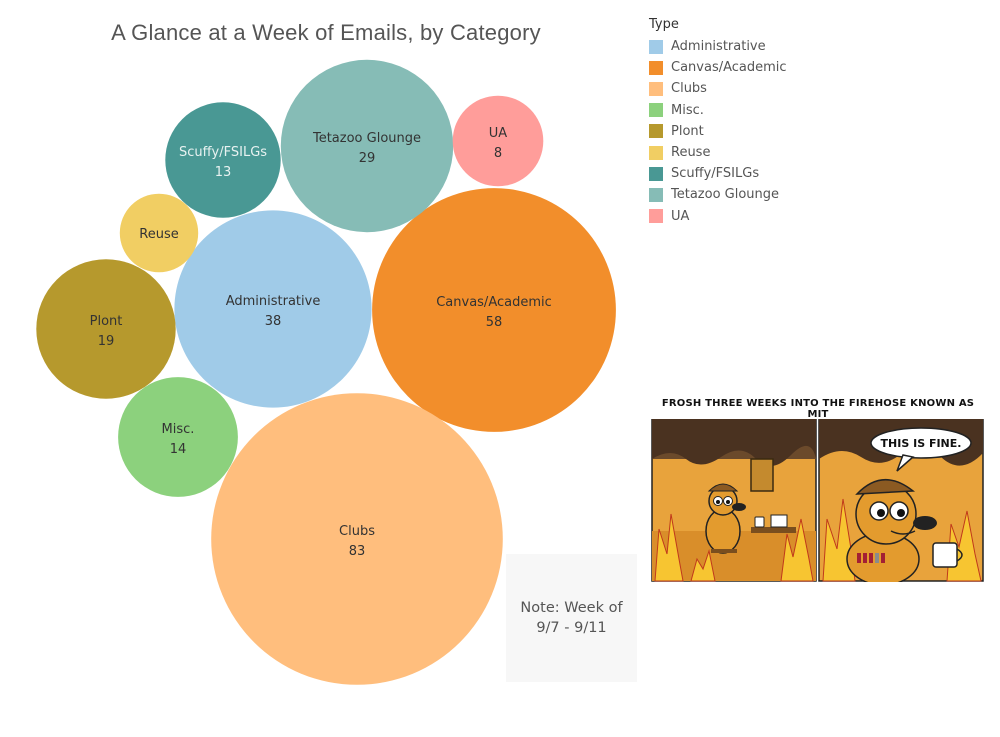  Describe the element at coordinates (718, 110) in the screenshot. I see `legend-item-misc: Misc.` at that location.